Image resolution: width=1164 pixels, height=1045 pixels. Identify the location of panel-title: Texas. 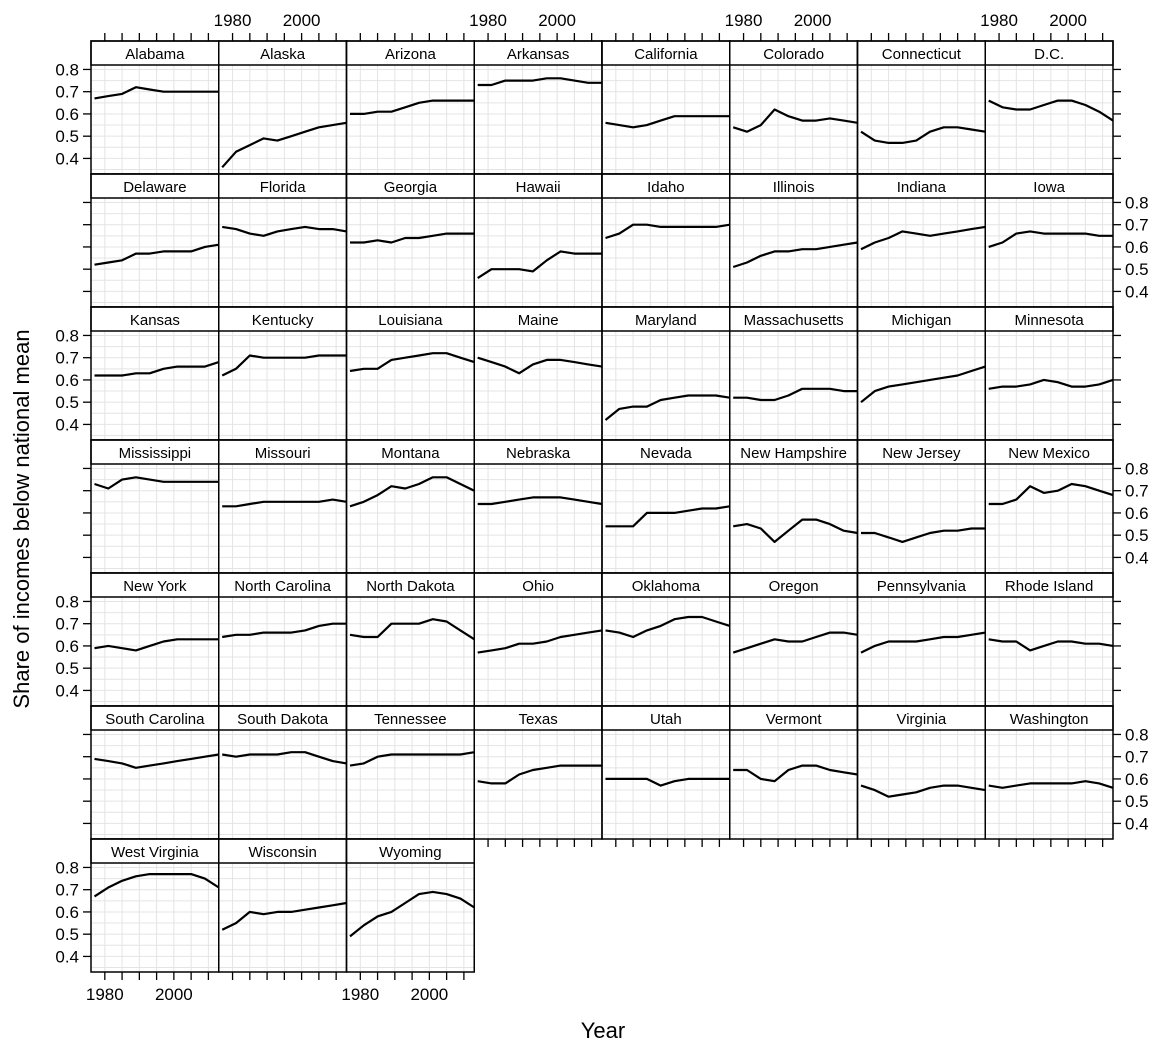
(538, 719).